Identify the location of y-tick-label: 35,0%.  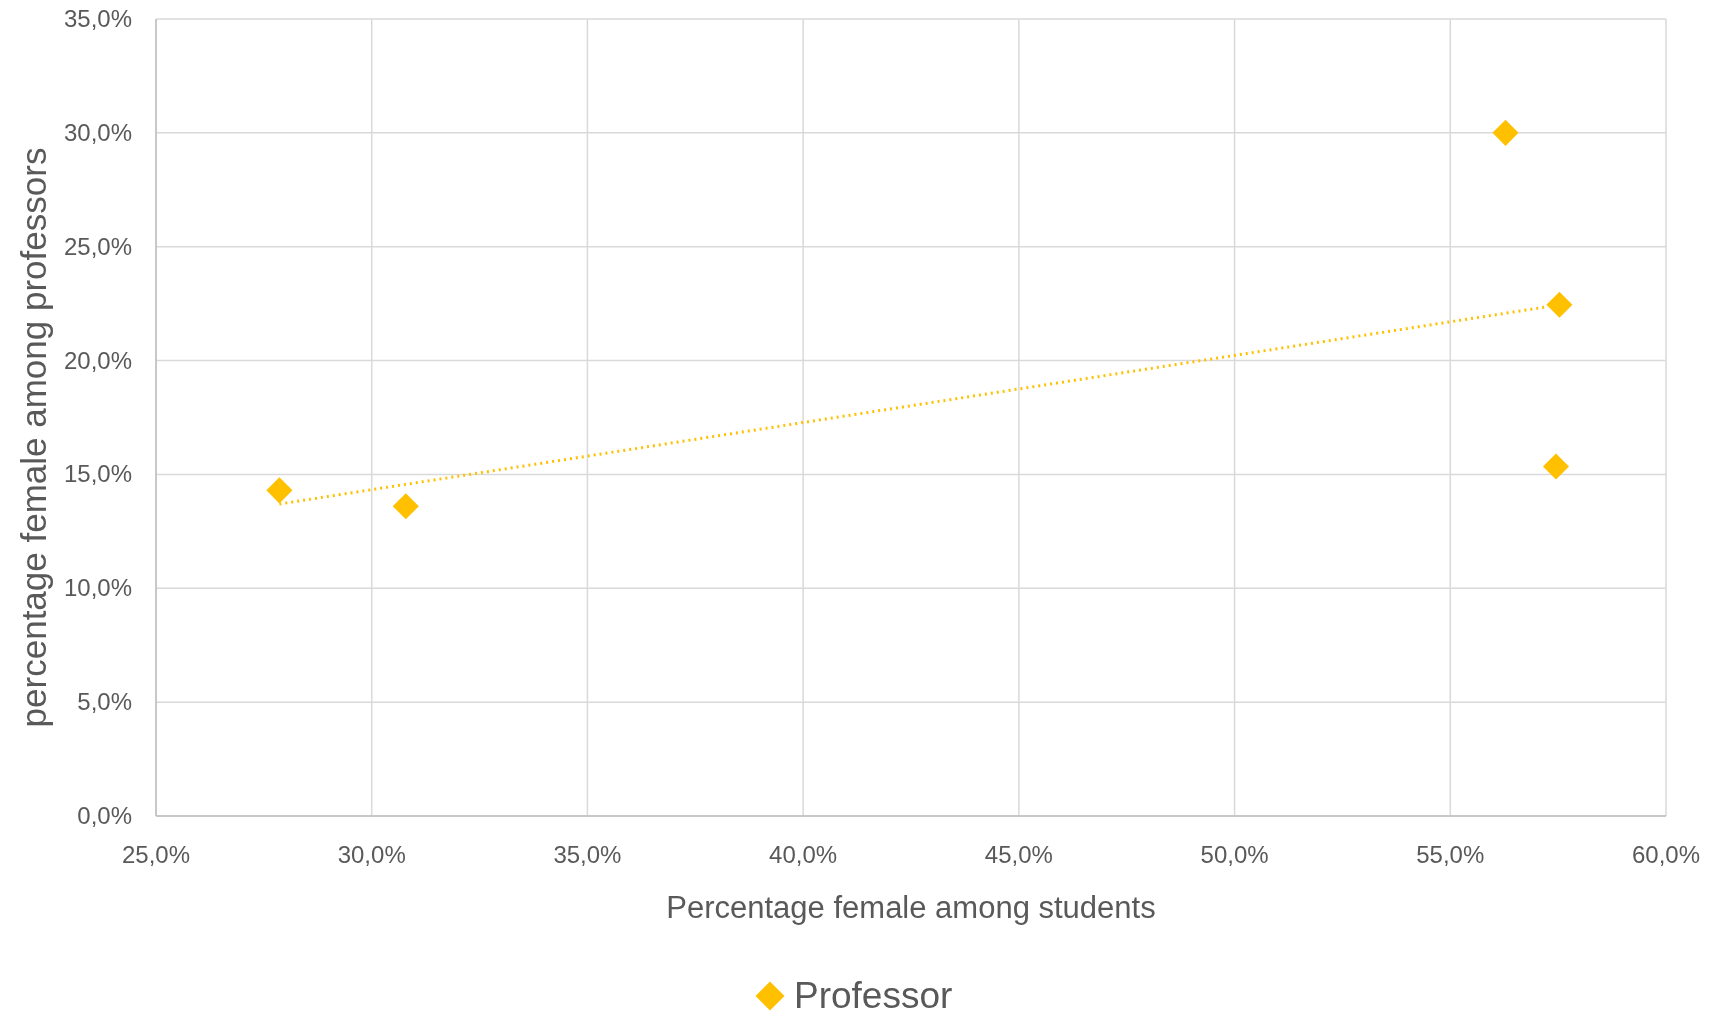
(97, 18).